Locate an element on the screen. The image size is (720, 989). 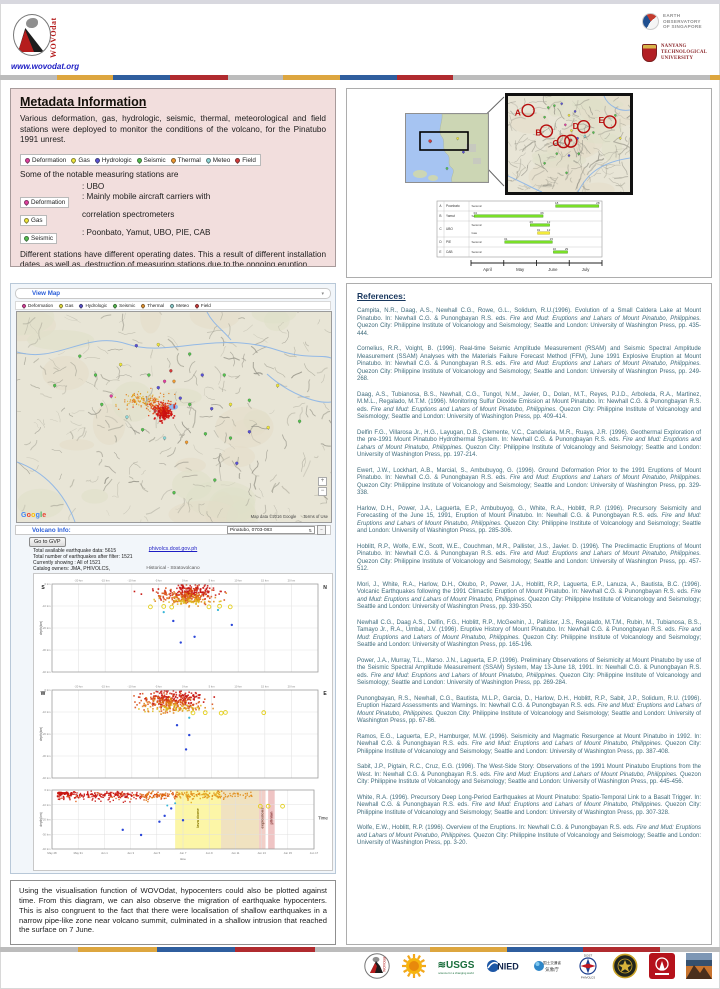
svg-text: UBO is located at coordinates (449, 229).